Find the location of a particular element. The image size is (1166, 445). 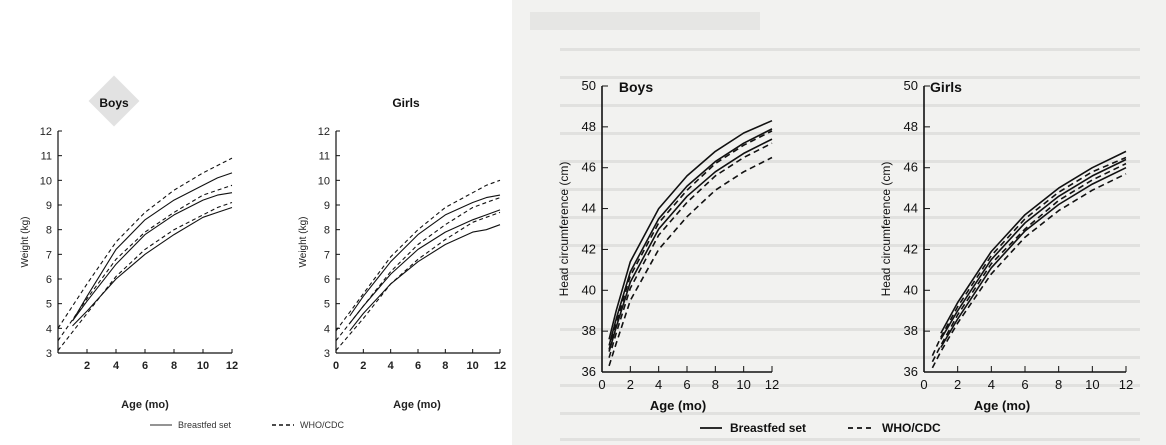

legend-breastfed-label: Breastfed set is located at coordinates (205, 425).